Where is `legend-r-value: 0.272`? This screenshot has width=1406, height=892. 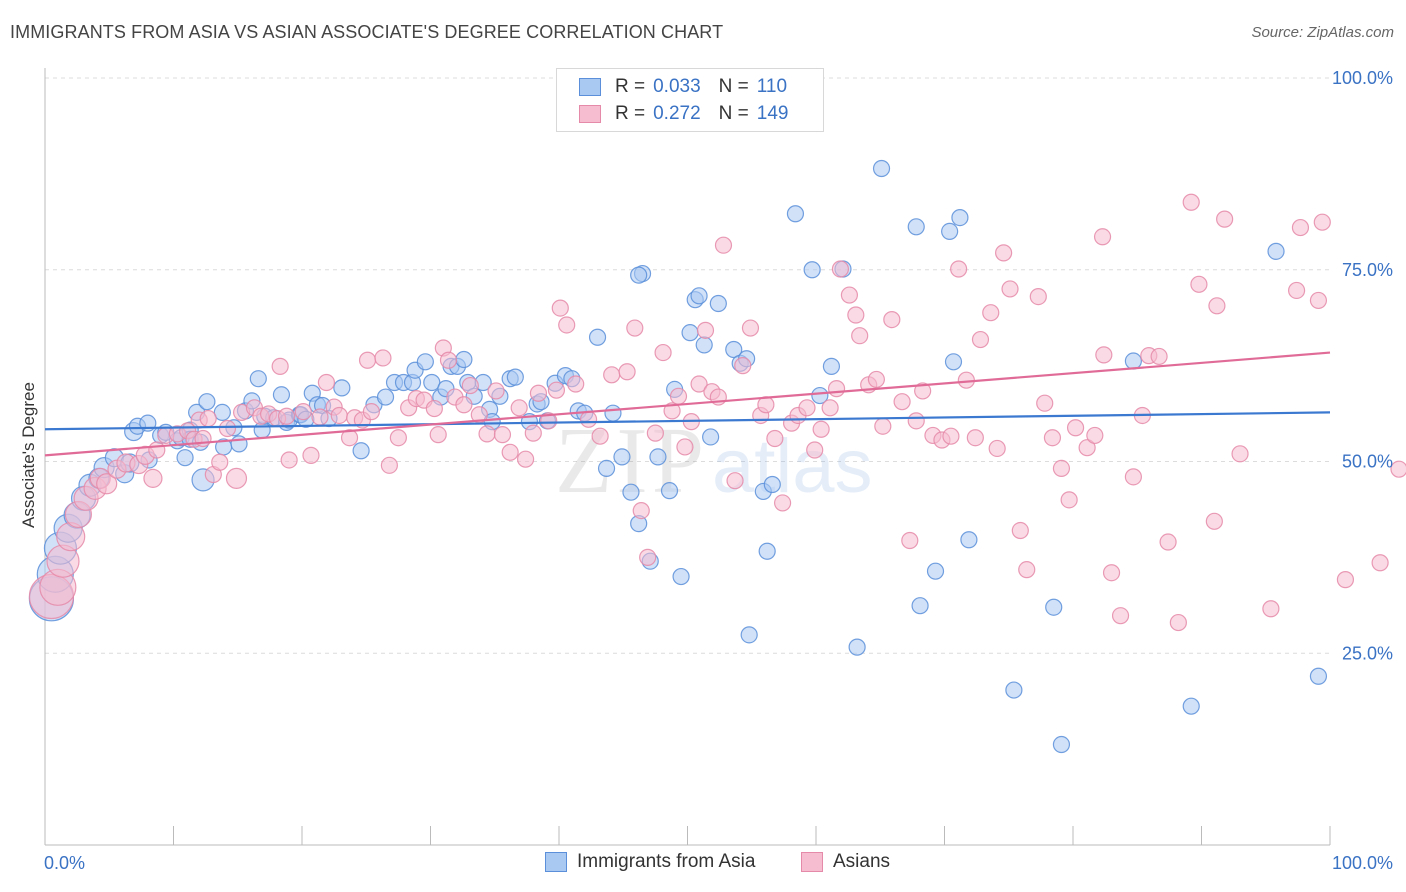
legend-r-value: 0.272 is located at coordinates (677, 113).